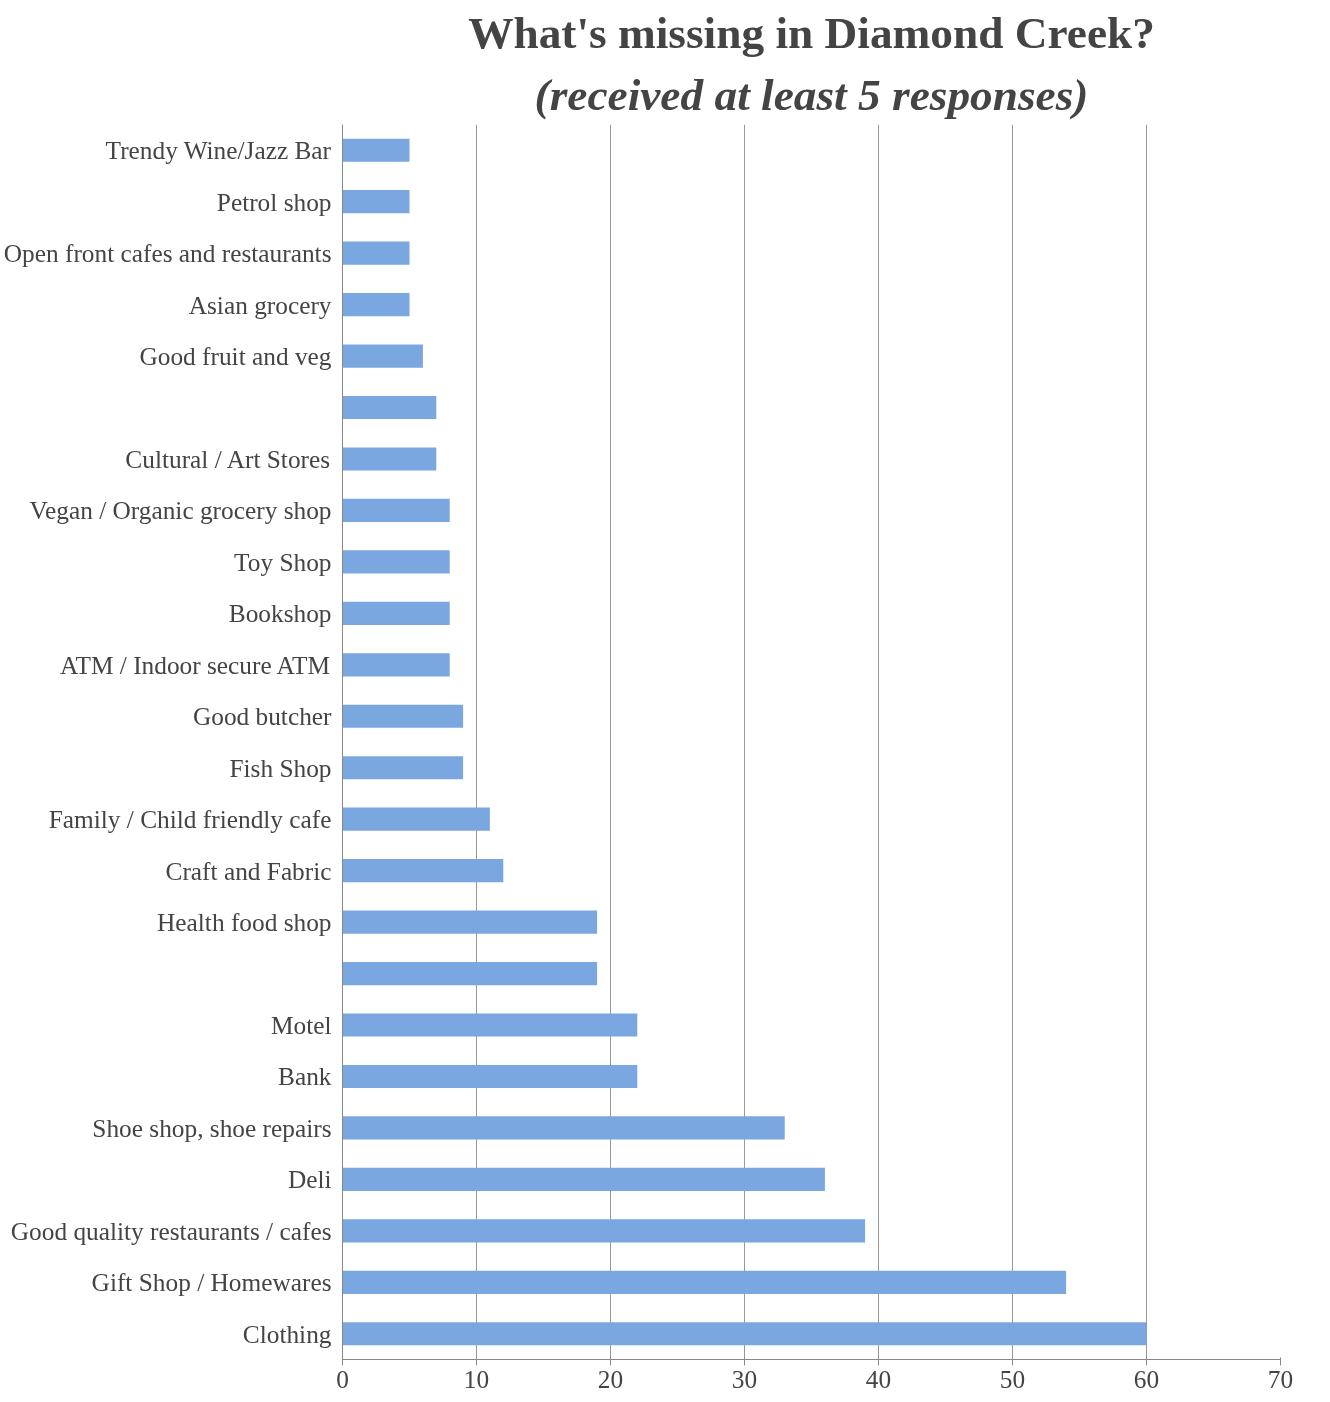 This screenshot has height=1402, width=1330. I want to click on y-tick-label: Good quality restaurants / cafes, so click(171, 1230).